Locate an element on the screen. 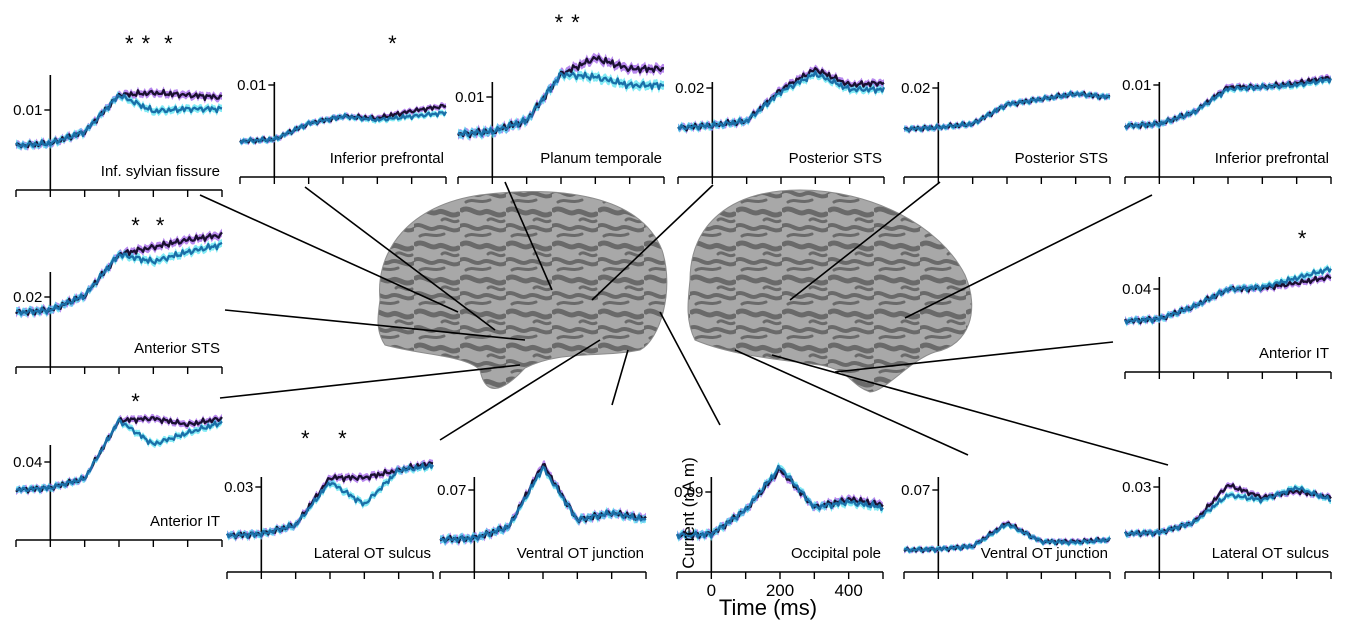 This screenshot has height=622, width=1345. y-axis-title: Current (nA m) is located at coordinates (688, 512).